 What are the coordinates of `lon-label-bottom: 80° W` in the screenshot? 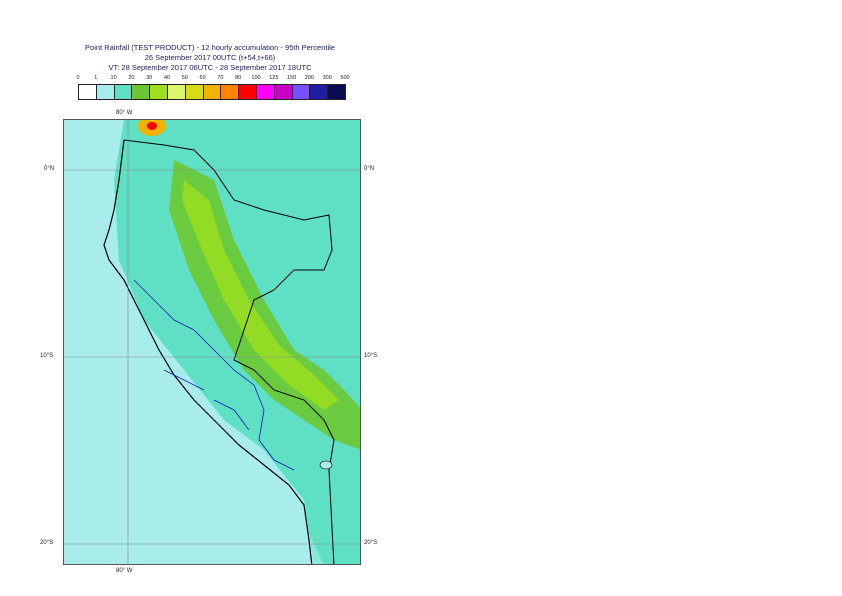 It's located at (124, 571).